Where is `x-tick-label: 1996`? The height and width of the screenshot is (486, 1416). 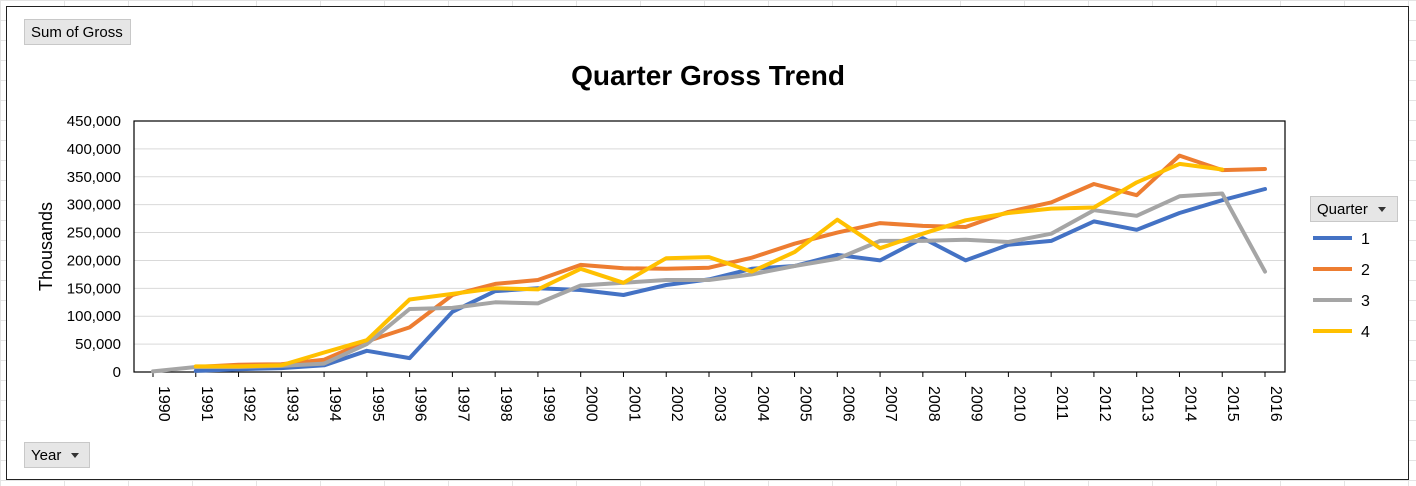 x-tick-label: 1996 is located at coordinates (420, 404).